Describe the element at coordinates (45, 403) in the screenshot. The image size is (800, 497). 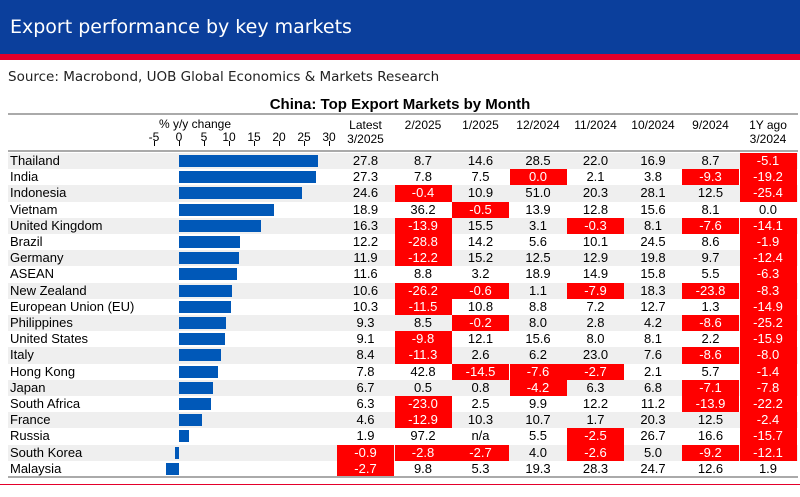
I see `market-name: South Africa` at that location.